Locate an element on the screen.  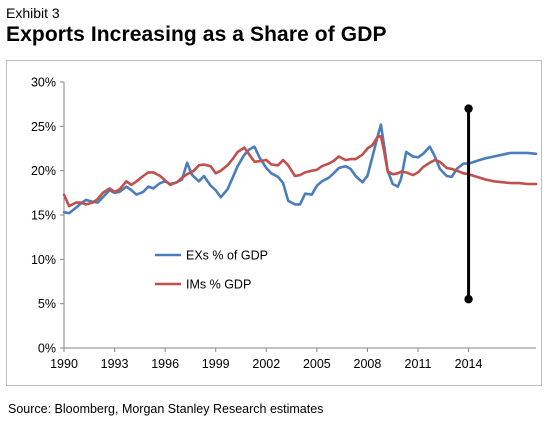
annotations is located at coordinates (468, 204).